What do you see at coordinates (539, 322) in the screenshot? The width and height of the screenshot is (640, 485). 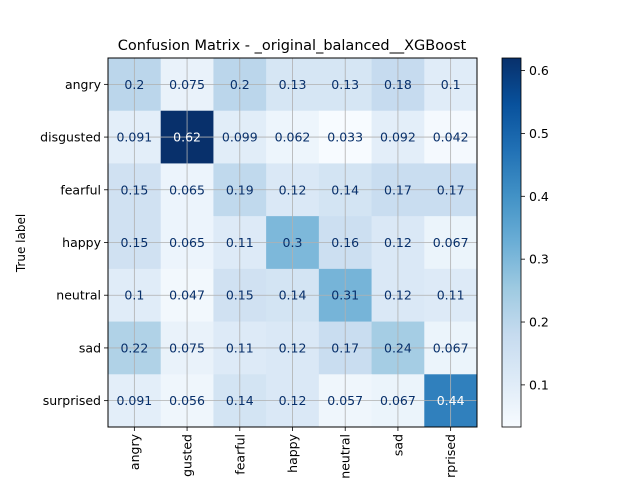 I see `colorbar-tick-label: 0.2` at bounding box center [539, 322].